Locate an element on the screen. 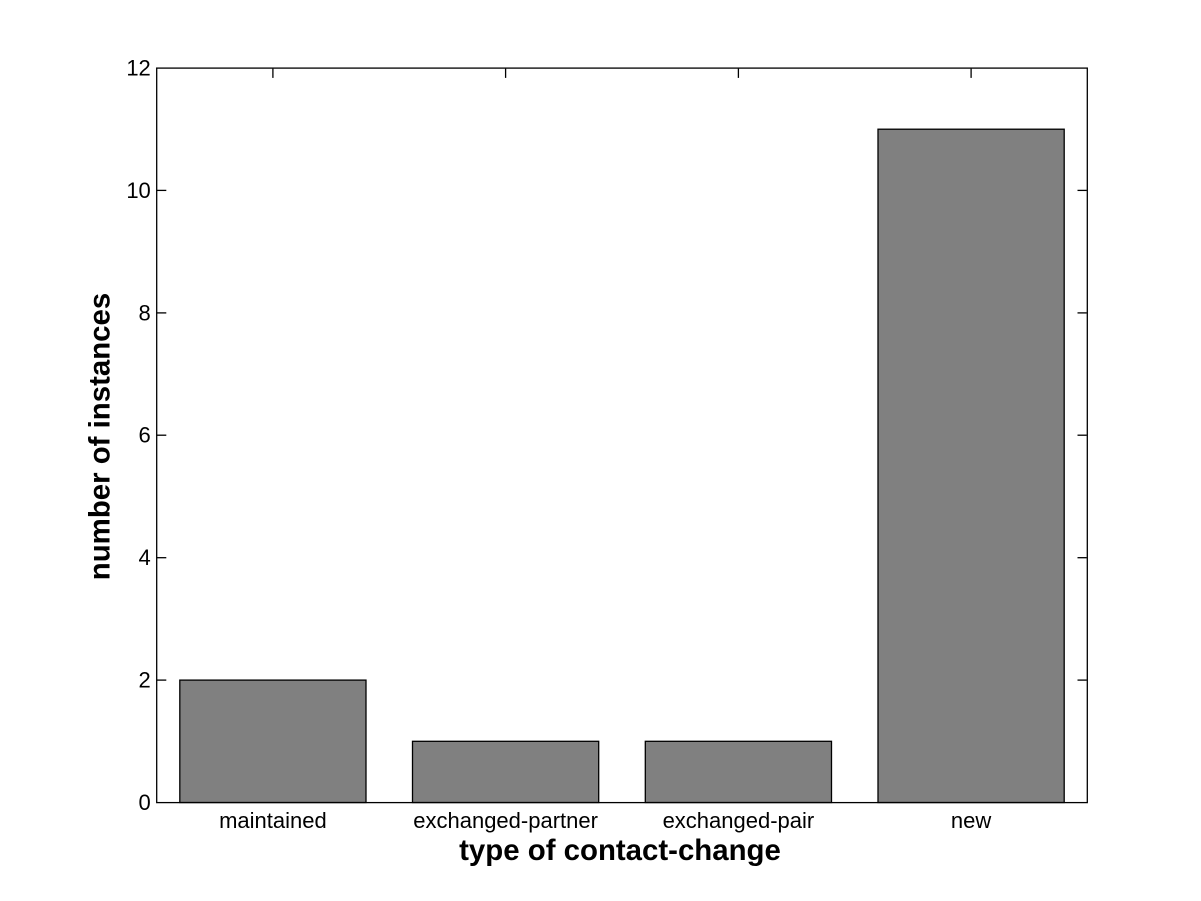 The width and height of the screenshot is (1201, 901). svg-text: type of contact-change is located at coordinates (620, 850).